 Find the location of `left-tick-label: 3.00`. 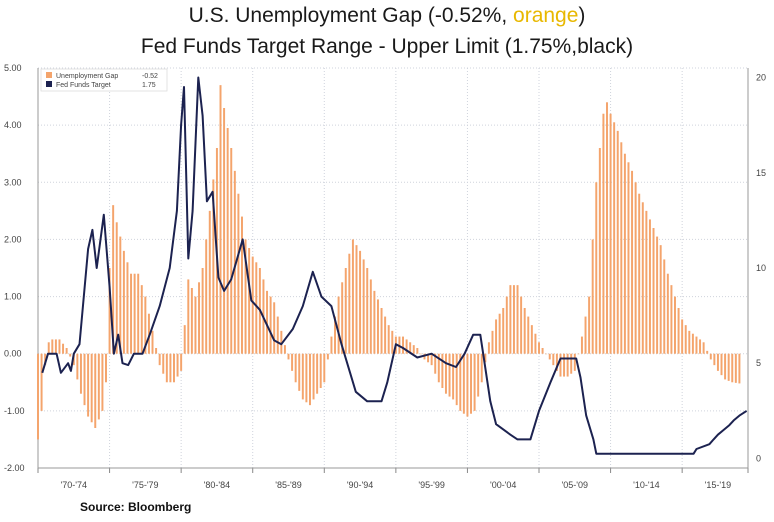

left-tick-label: 3.00 is located at coordinates (13, 182).